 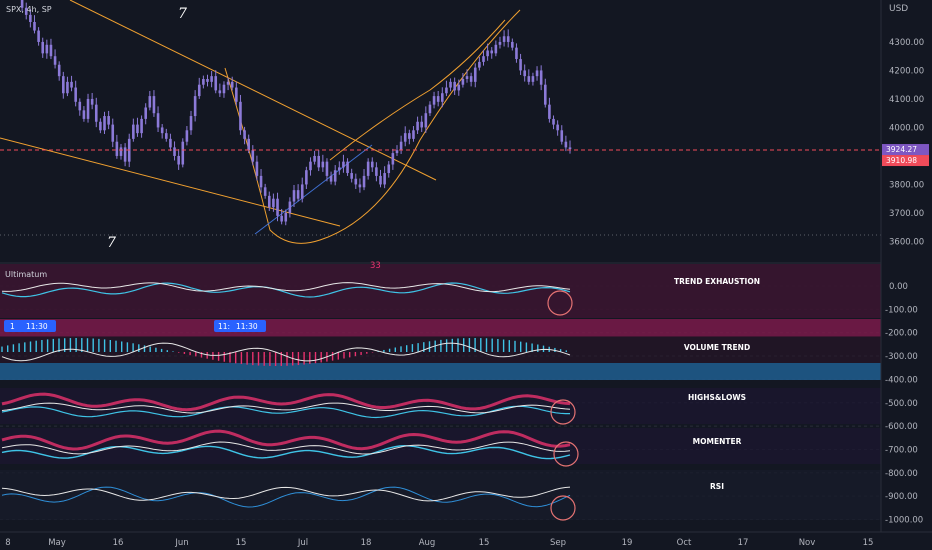 I want to click on indicator-tick-label: -300.00, so click(x=901, y=357).